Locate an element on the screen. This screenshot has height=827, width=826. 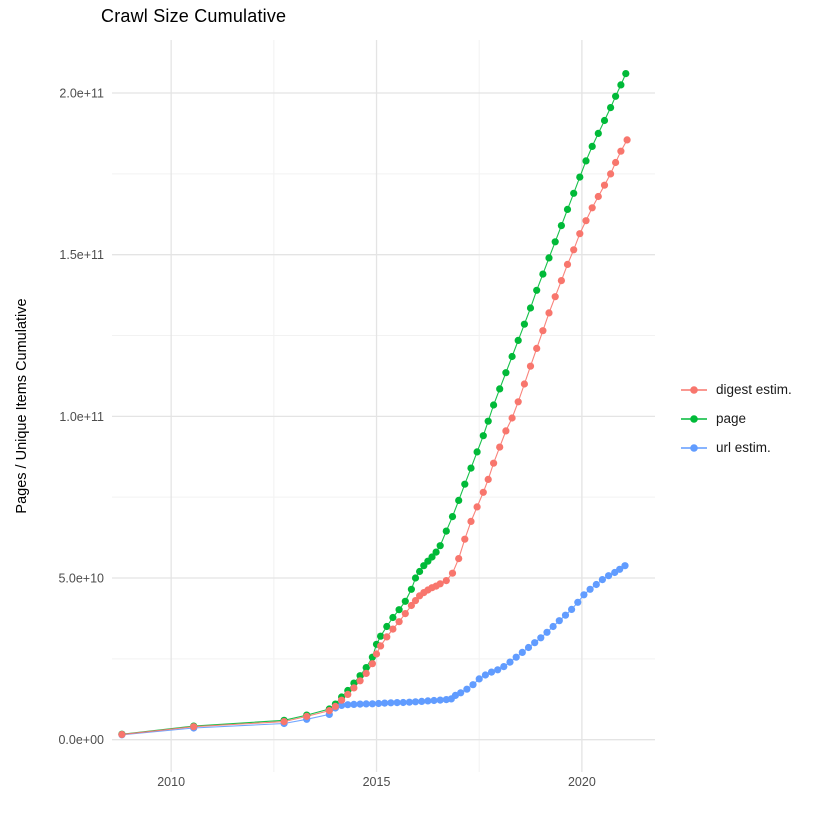
x-tick-label: 2015 is located at coordinates (377, 782).